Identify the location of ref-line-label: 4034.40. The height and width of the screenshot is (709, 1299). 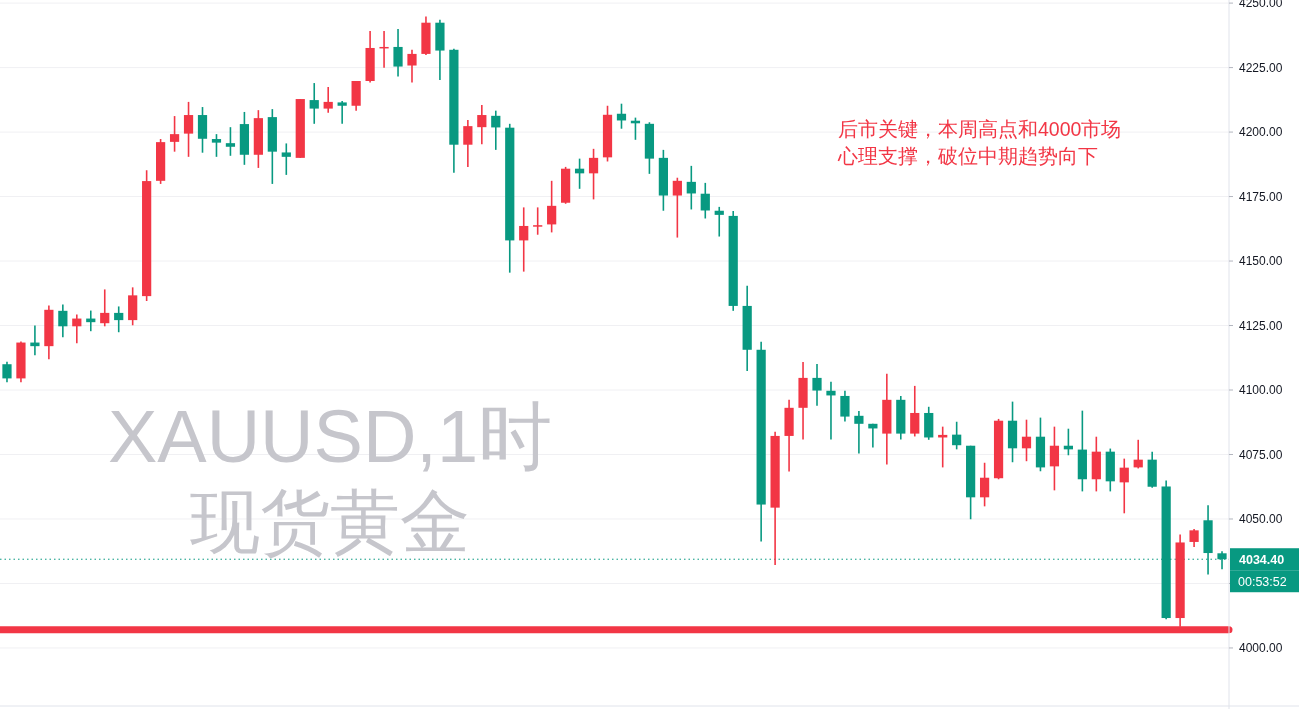
(1262, 560).